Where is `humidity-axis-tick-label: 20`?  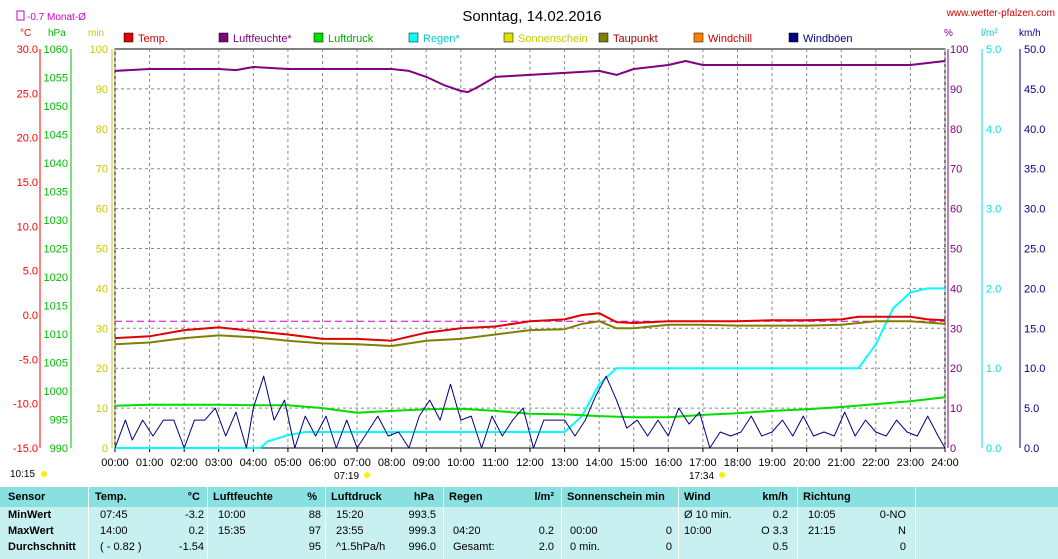 humidity-axis-tick-label: 20 is located at coordinates (956, 369).